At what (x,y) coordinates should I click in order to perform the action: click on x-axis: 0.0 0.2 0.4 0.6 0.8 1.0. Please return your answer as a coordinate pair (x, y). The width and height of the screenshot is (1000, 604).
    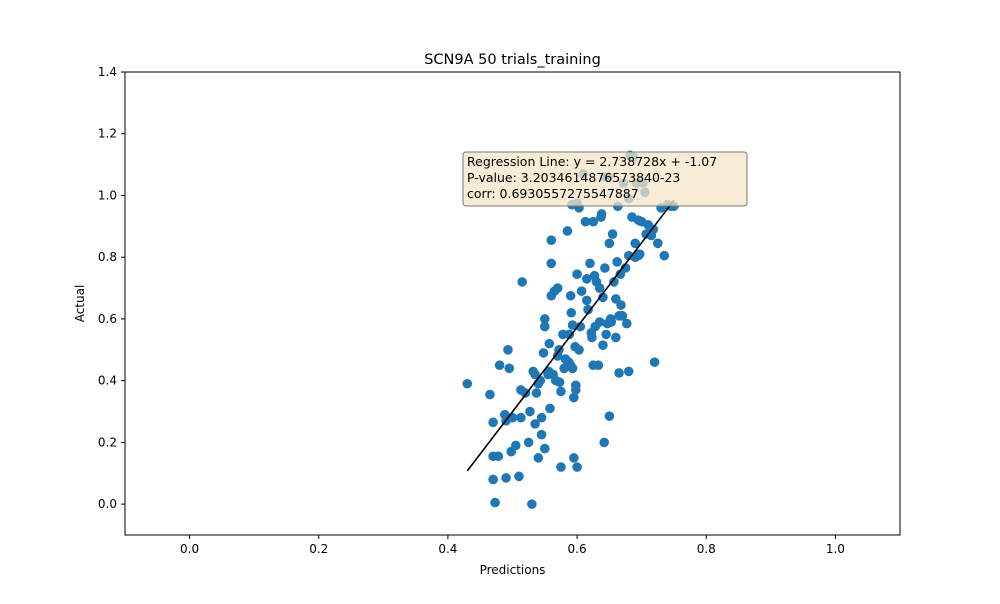
    Looking at the image, I should click on (512, 545).